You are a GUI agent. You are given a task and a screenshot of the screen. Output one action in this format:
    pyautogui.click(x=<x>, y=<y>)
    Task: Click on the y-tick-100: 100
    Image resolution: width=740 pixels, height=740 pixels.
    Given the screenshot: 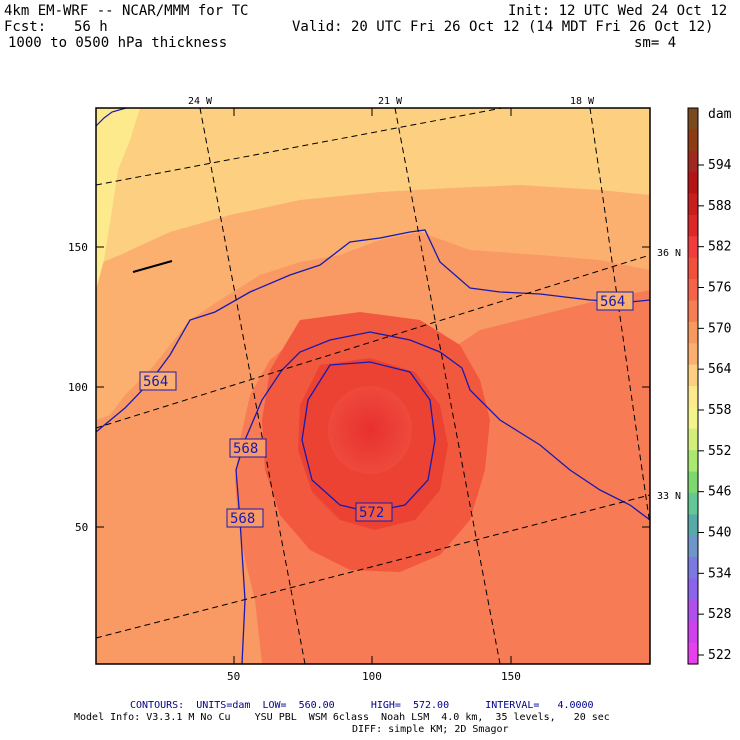 What is the action you would take?
    pyautogui.click(x=78, y=387)
    